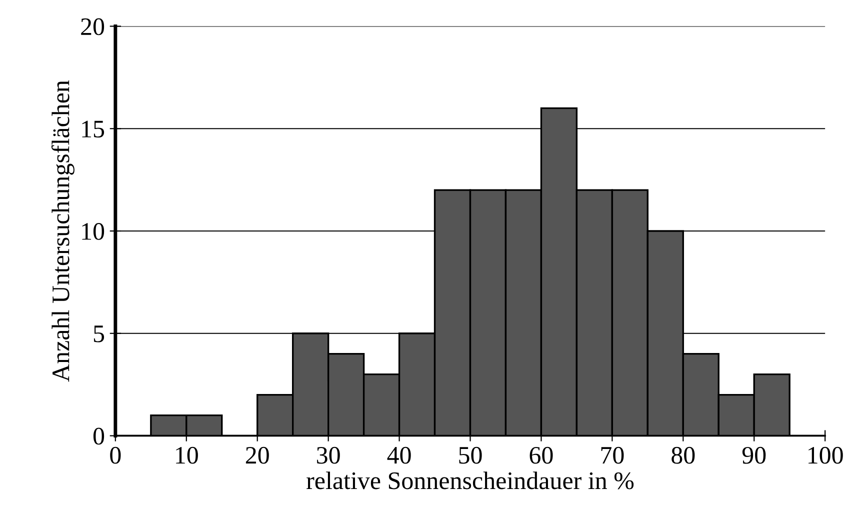  Describe the element at coordinates (470, 455) in the screenshot. I see `x-tick-label: 50` at that location.